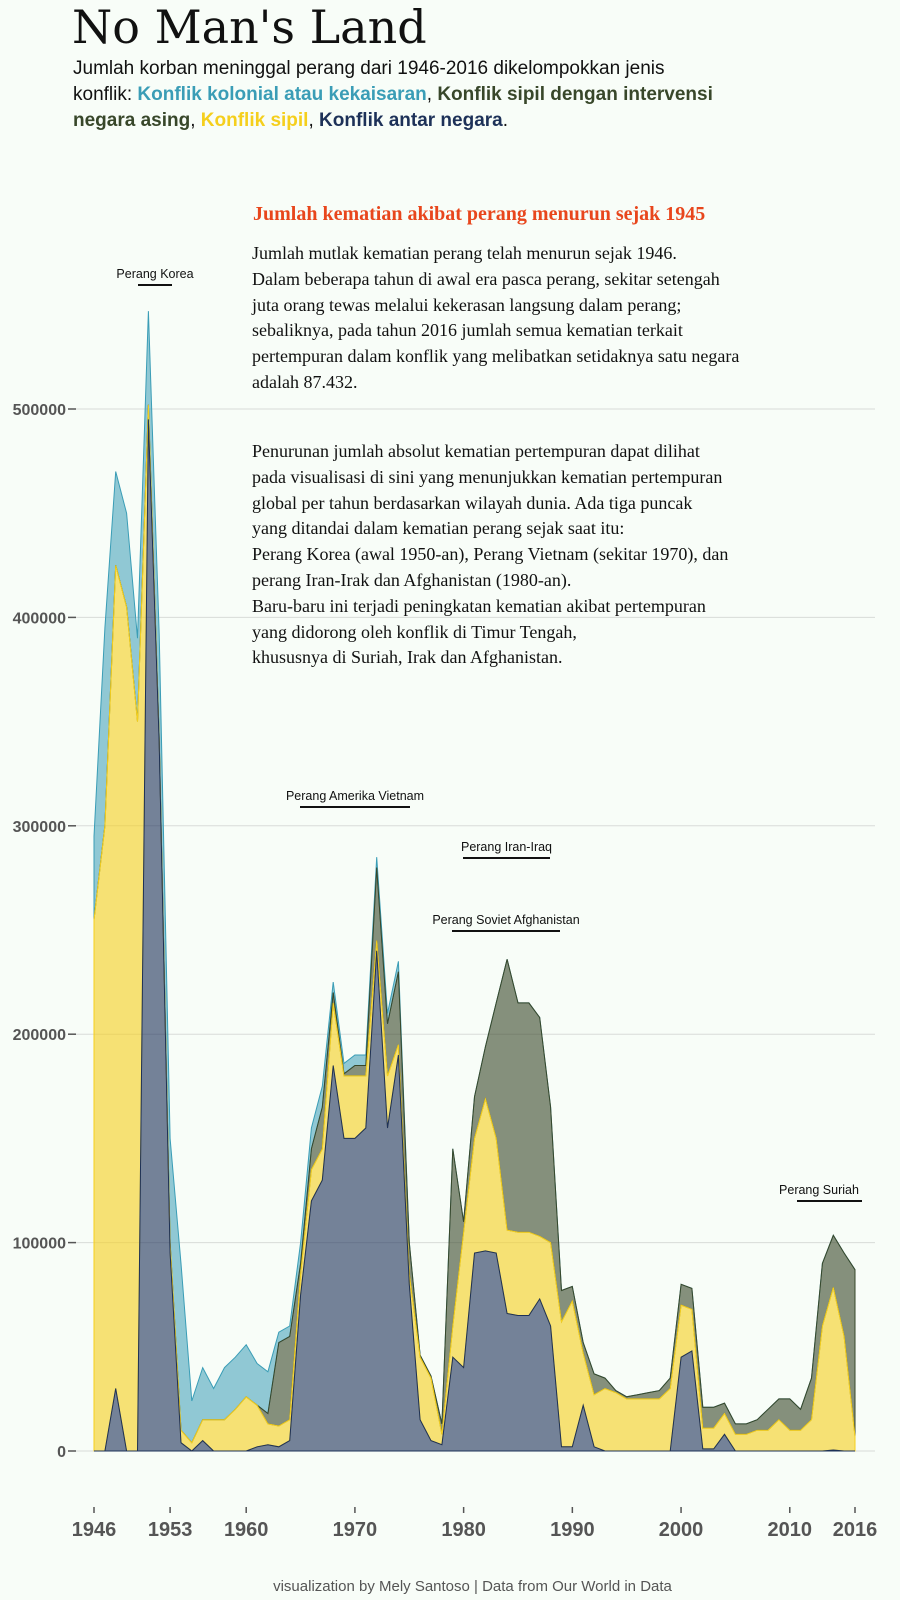  Describe the element at coordinates (572, 1530) in the screenshot. I see `x-tick-label: 1990` at that location.